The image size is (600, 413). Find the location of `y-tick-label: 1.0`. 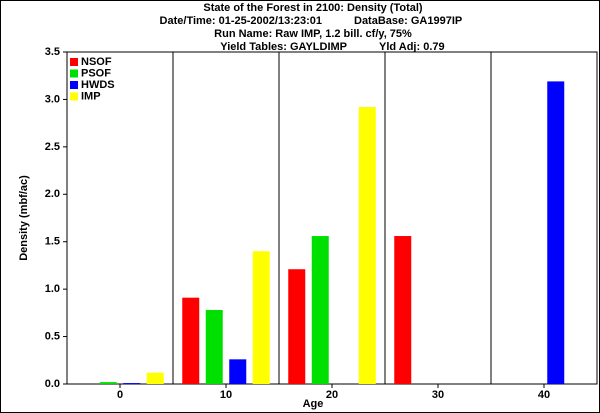

y-tick-label: 1.0 is located at coordinates (52, 289).